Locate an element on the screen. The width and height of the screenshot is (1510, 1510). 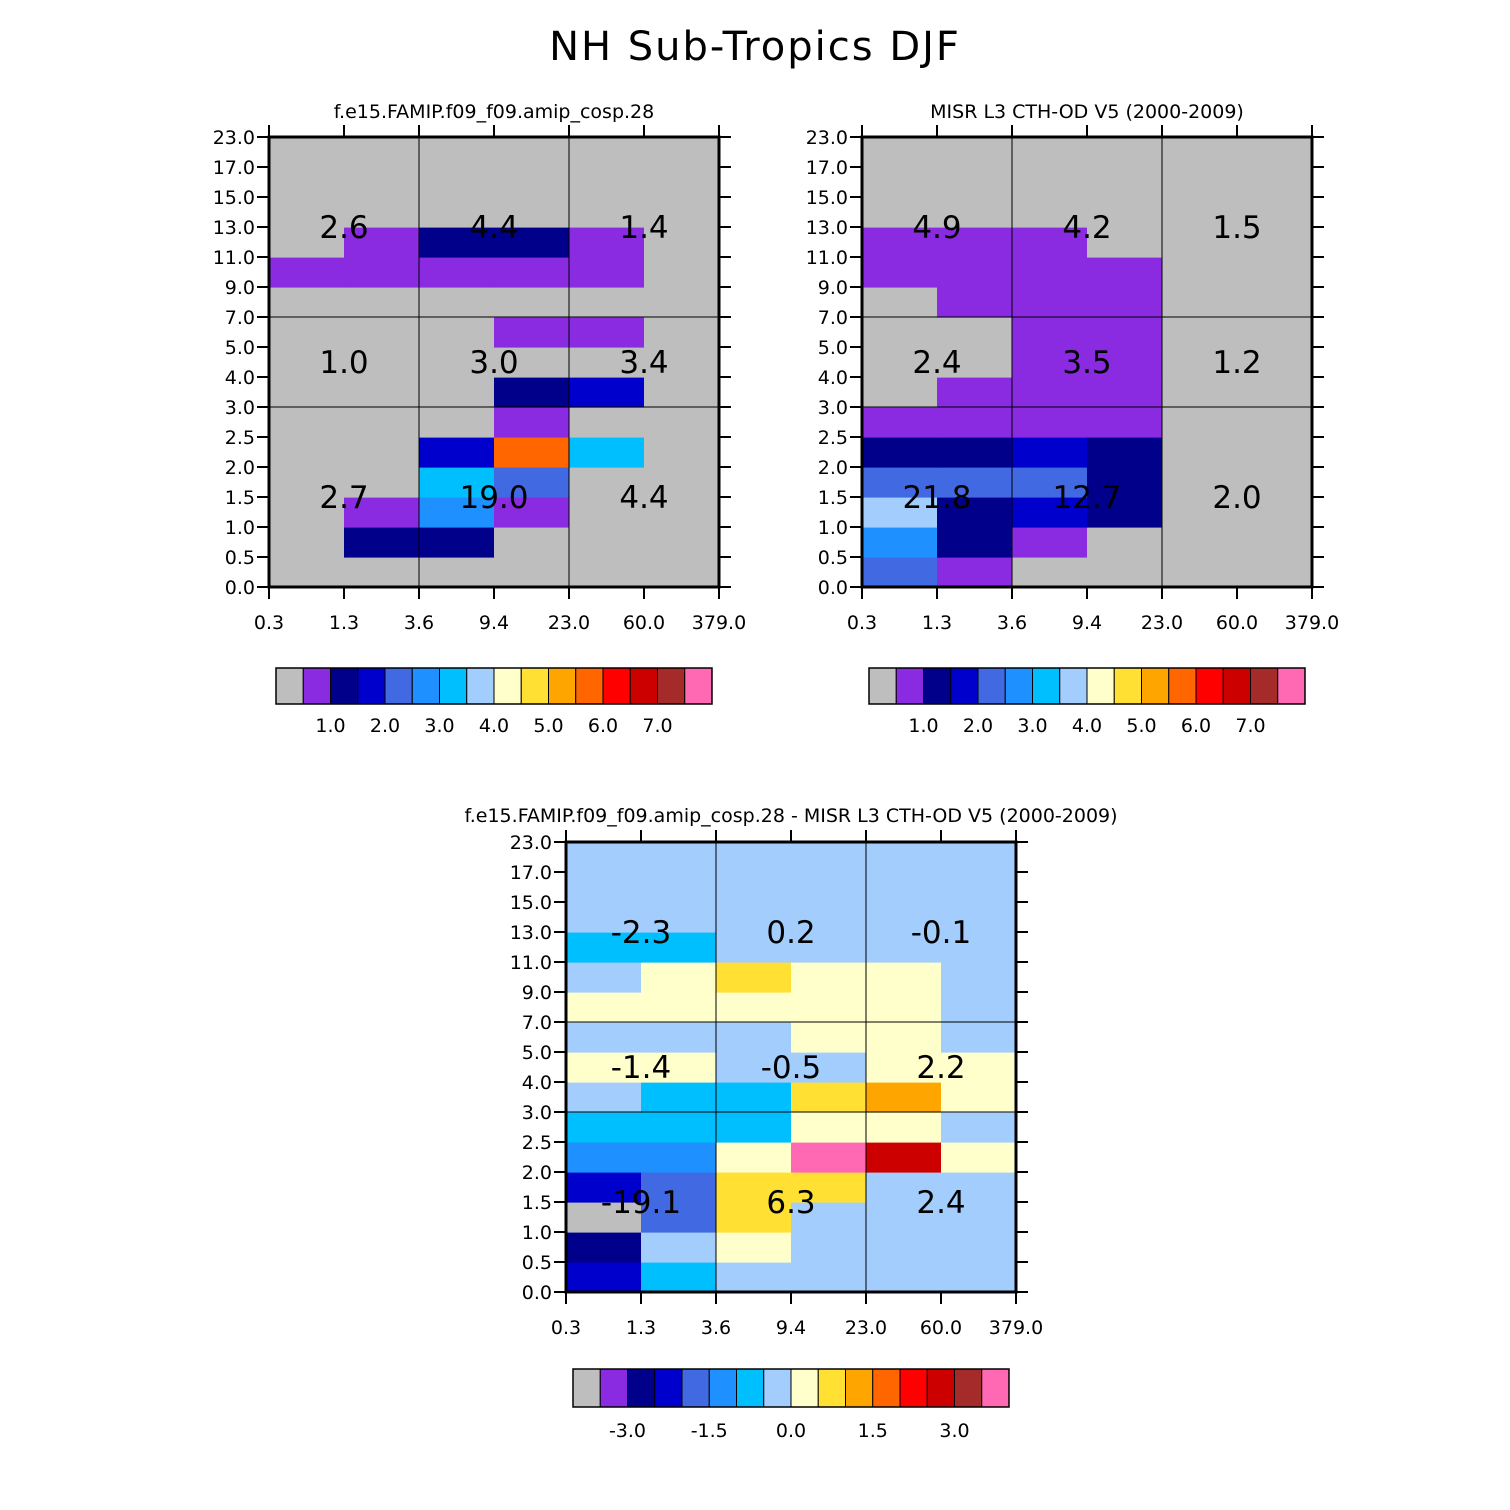
x-tick-label: 1.3 is located at coordinates (937, 623).